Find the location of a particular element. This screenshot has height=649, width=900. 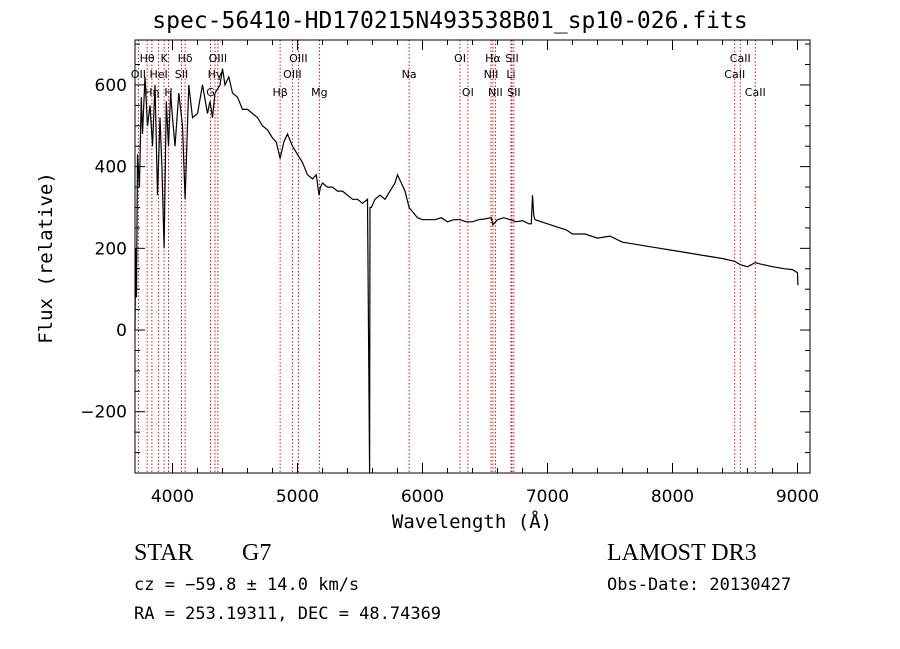

line-label-21: Li is located at coordinates (510, 74).